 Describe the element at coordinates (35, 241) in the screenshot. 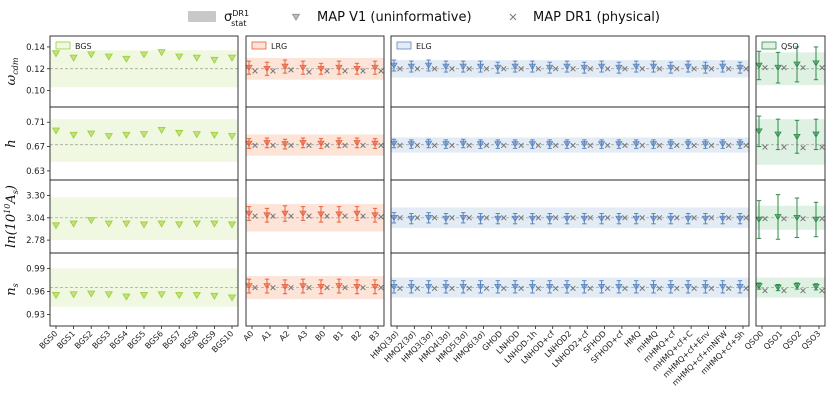

I see `y-tick-label: 2.78` at that location.